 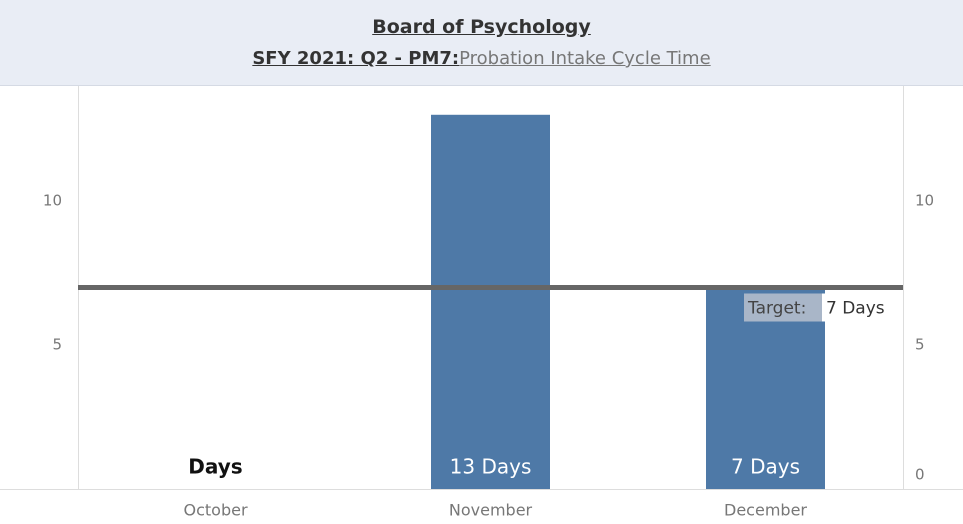 What do you see at coordinates (491, 510) in the screenshot?
I see `x-tick-label: November` at bounding box center [491, 510].